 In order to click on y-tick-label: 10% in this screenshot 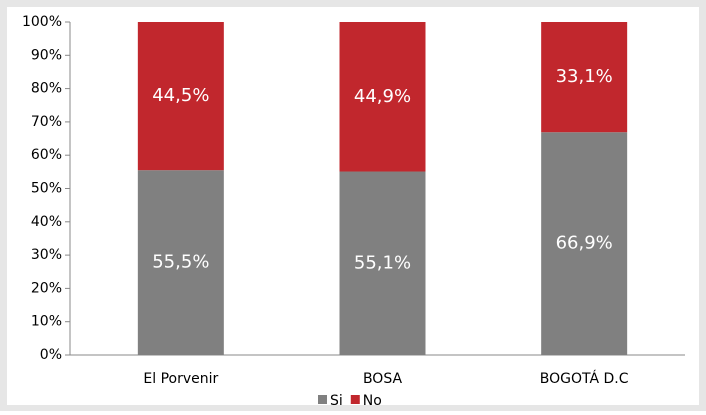, I will do `click(46, 322)`.